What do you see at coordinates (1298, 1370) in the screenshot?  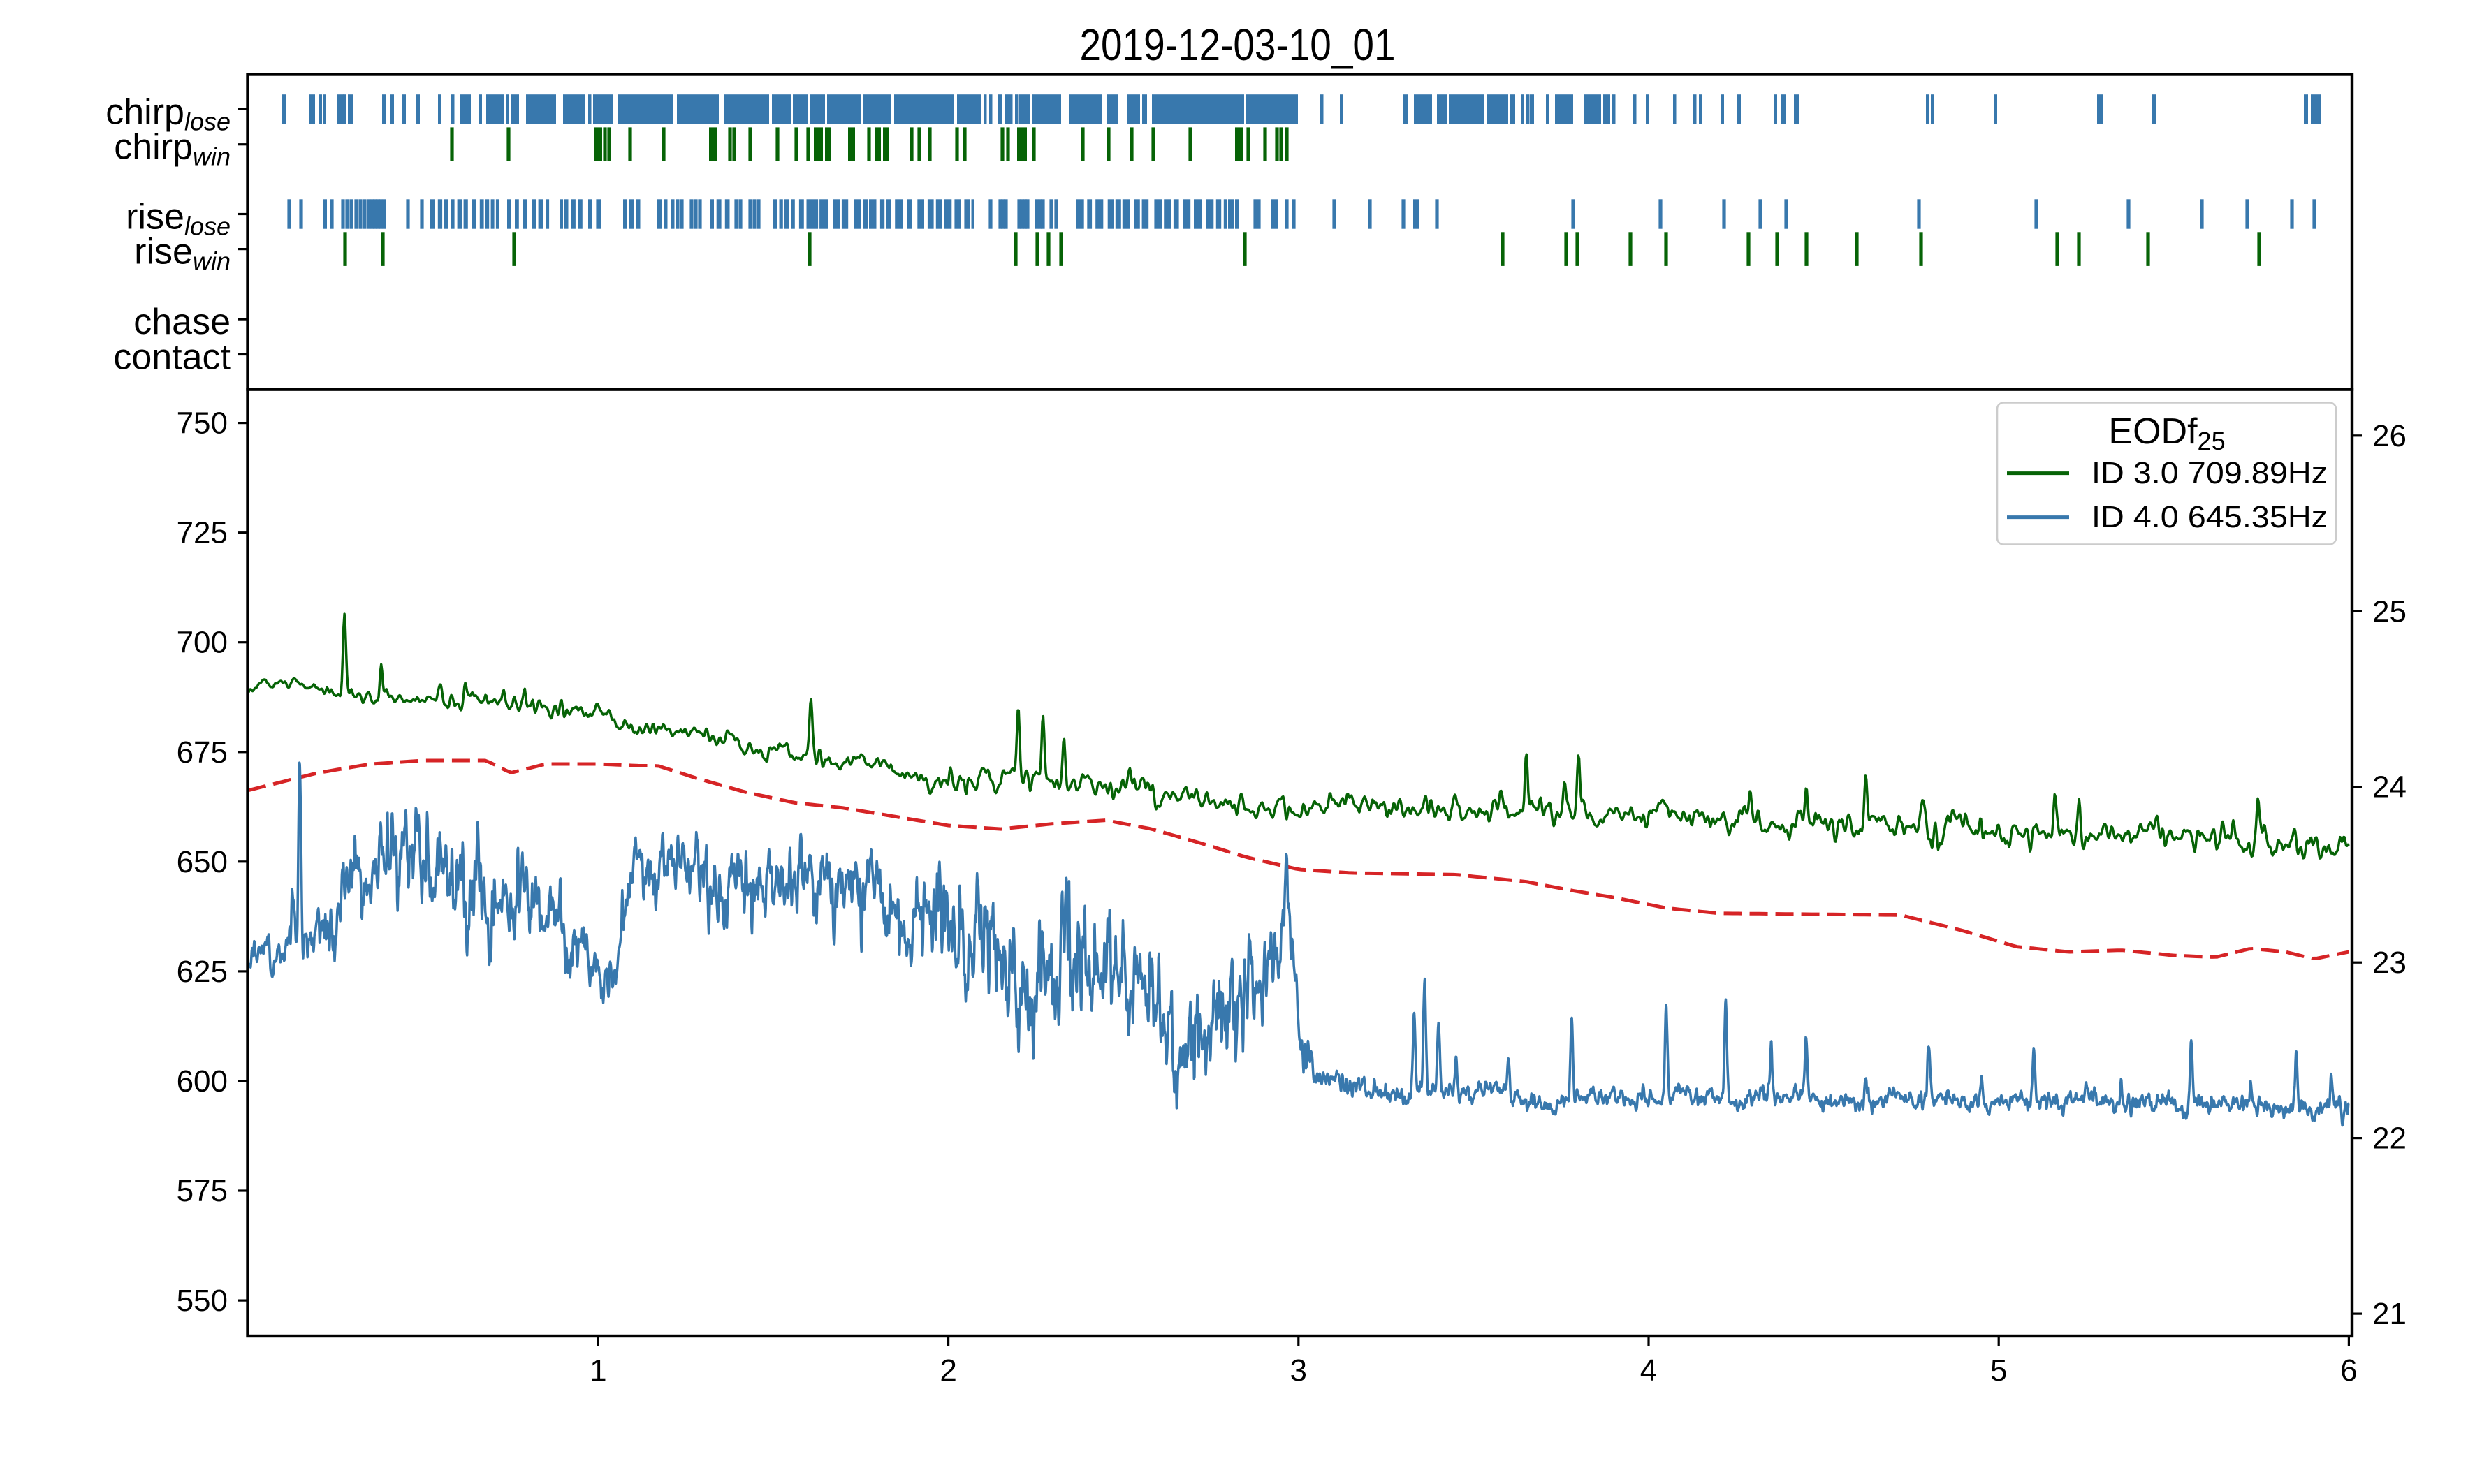 I see `svg-text: 3` at bounding box center [1298, 1370].